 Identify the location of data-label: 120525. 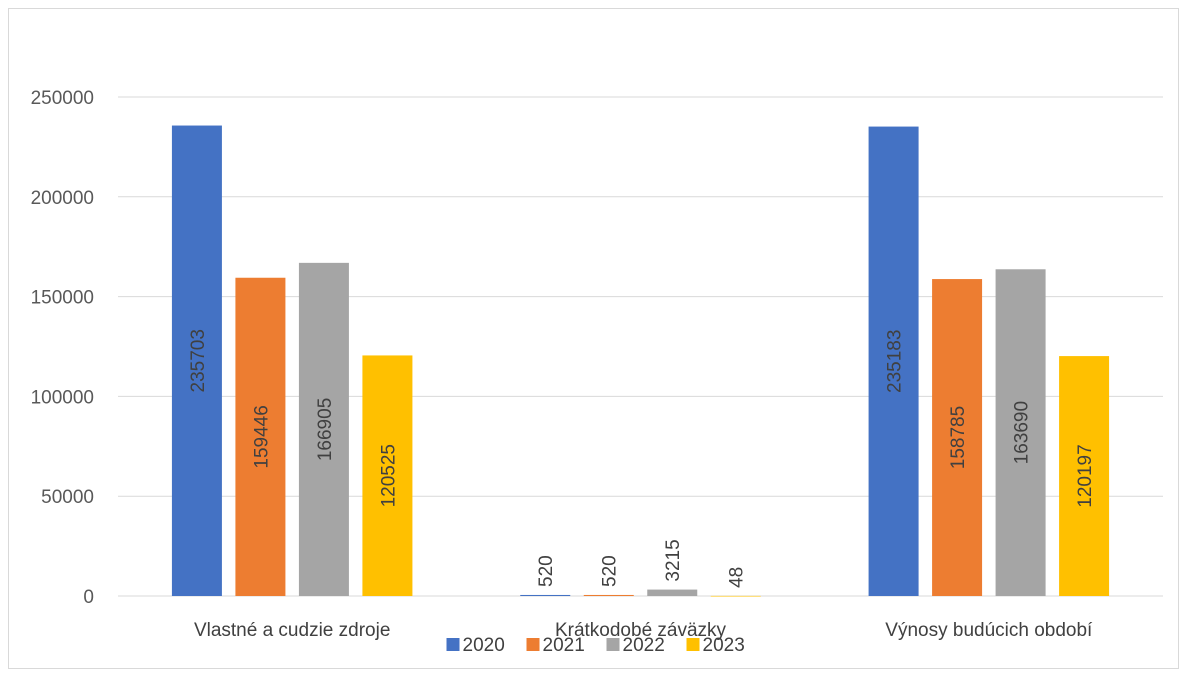
(388, 475).